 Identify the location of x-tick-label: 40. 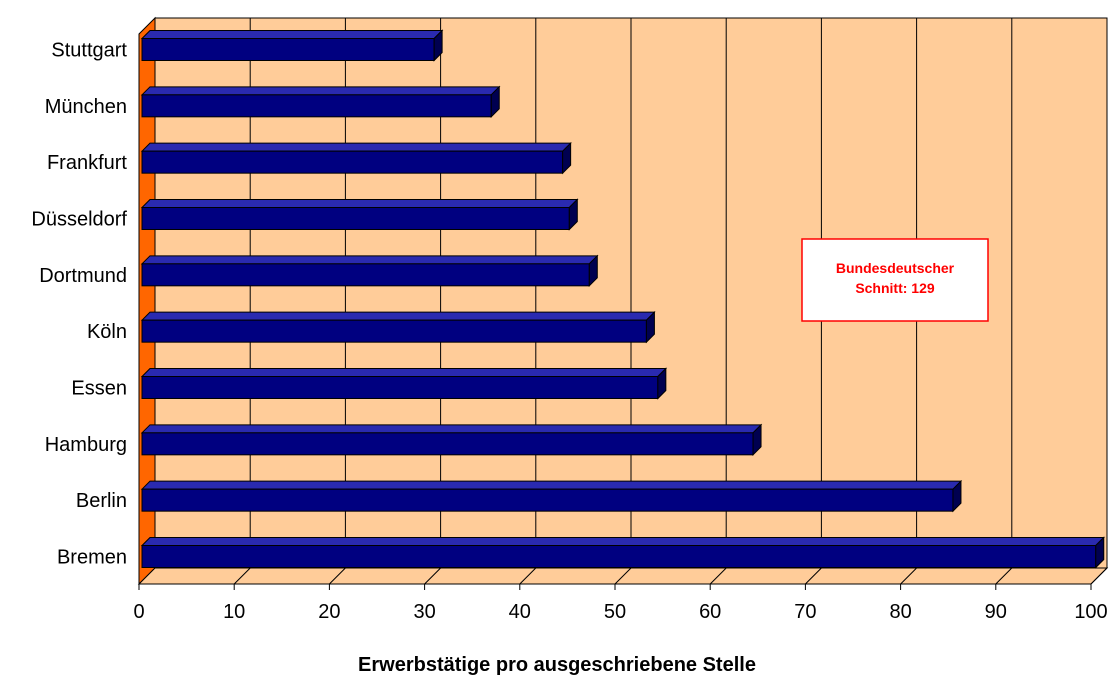
(520, 612).